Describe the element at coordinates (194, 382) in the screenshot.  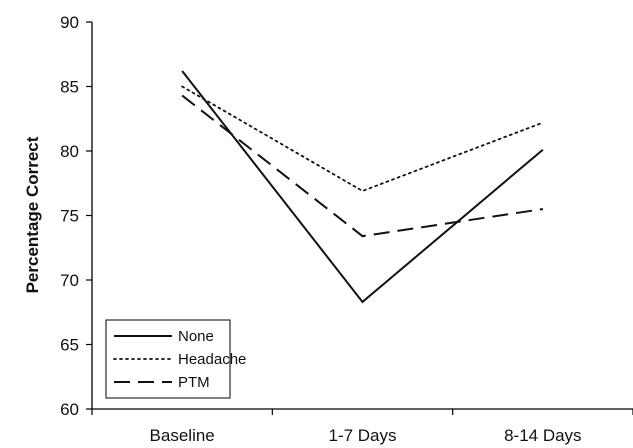
I see `legend-label-ptm: PTM` at that location.